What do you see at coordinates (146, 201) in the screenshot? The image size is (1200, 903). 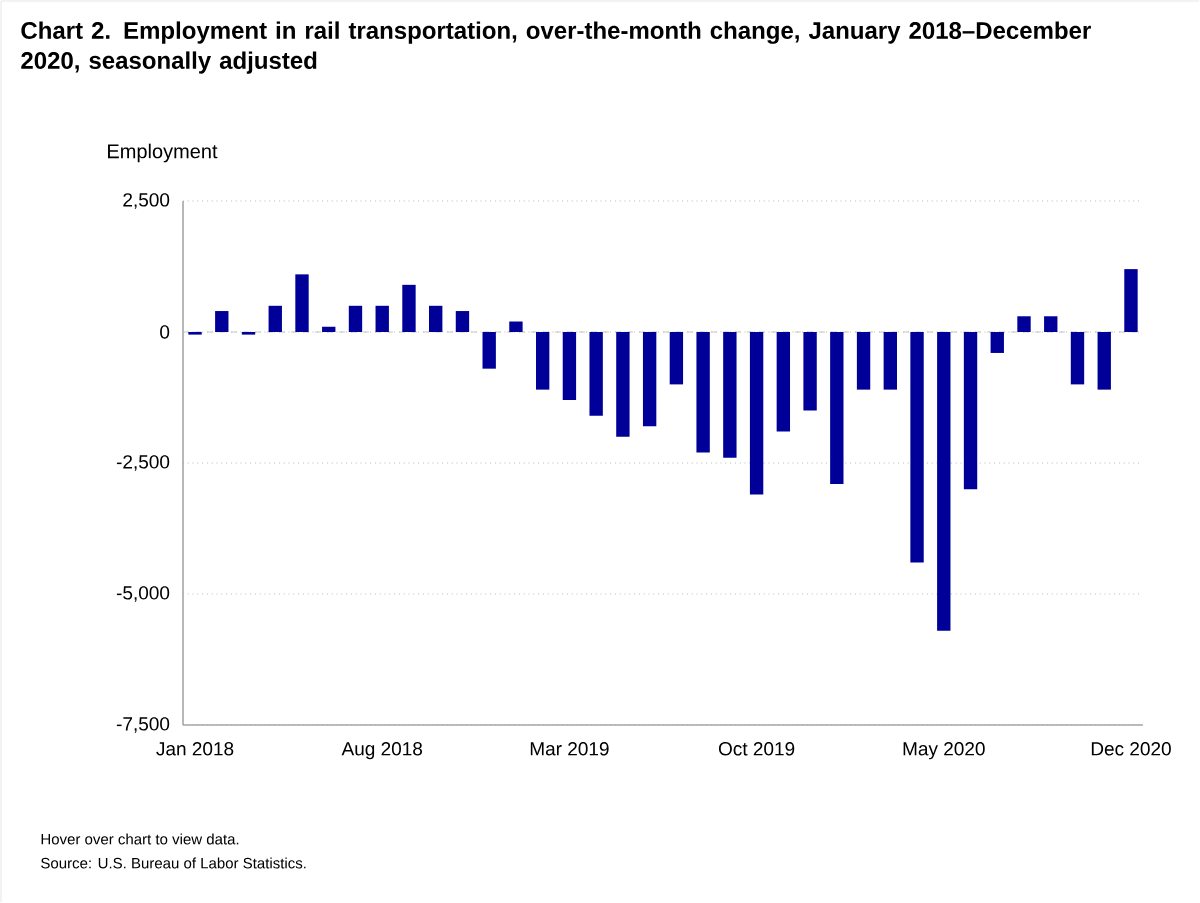 I see `y-tick-label: 2,500` at bounding box center [146, 201].